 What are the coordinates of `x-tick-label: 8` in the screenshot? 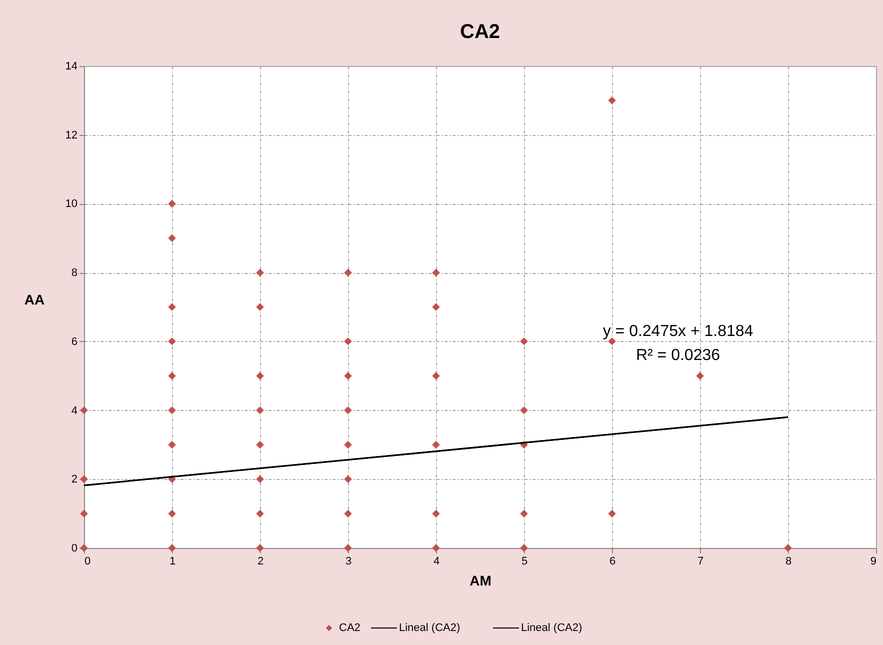 It's located at (788, 562).